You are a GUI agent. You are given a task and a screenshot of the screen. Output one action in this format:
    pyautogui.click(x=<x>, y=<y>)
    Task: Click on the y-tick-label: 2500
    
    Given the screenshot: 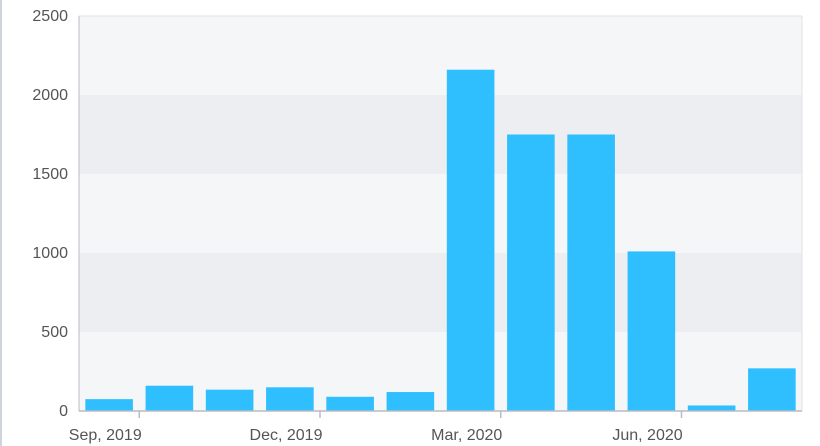 What is the action you would take?
    pyautogui.click(x=50, y=16)
    